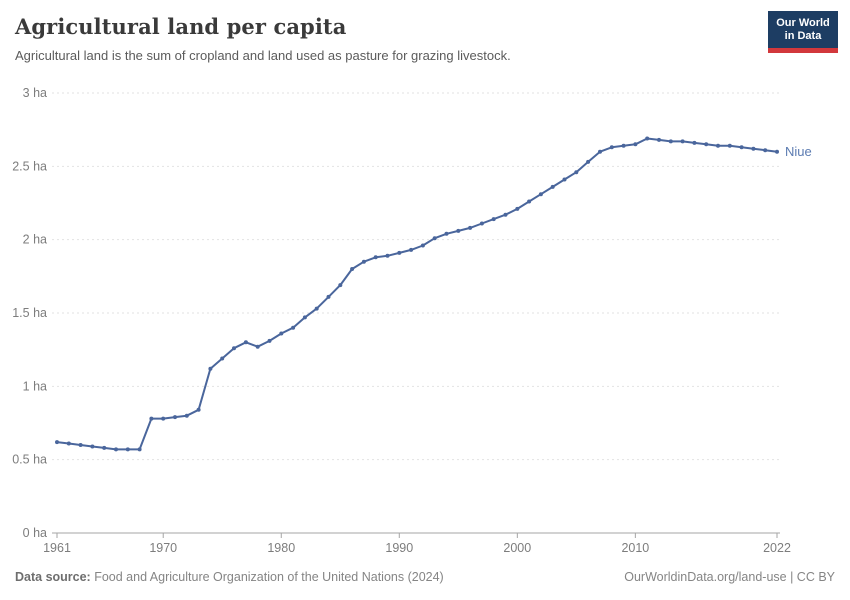 This screenshot has width=850, height=600. What do you see at coordinates (798, 151) in the screenshot?
I see `series-entity-label: Niue` at bounding box center [798, 151].